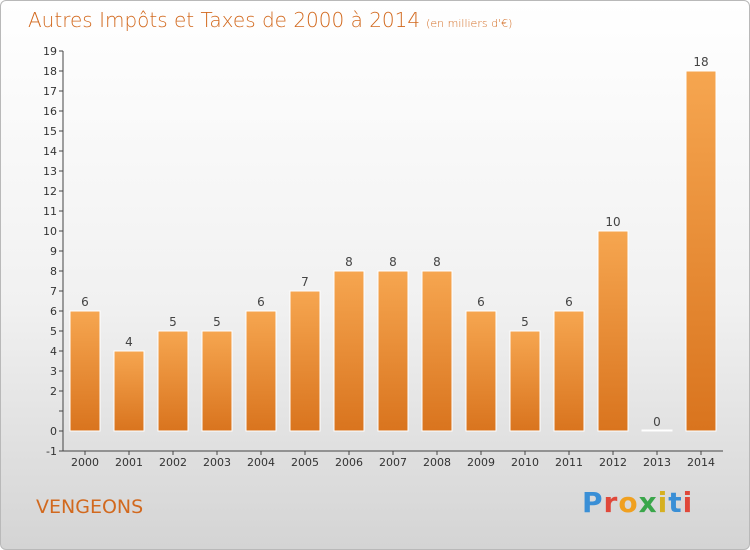 This screenshot has height=550, width=750. I want to click on bar-2010, so click(525, 381).